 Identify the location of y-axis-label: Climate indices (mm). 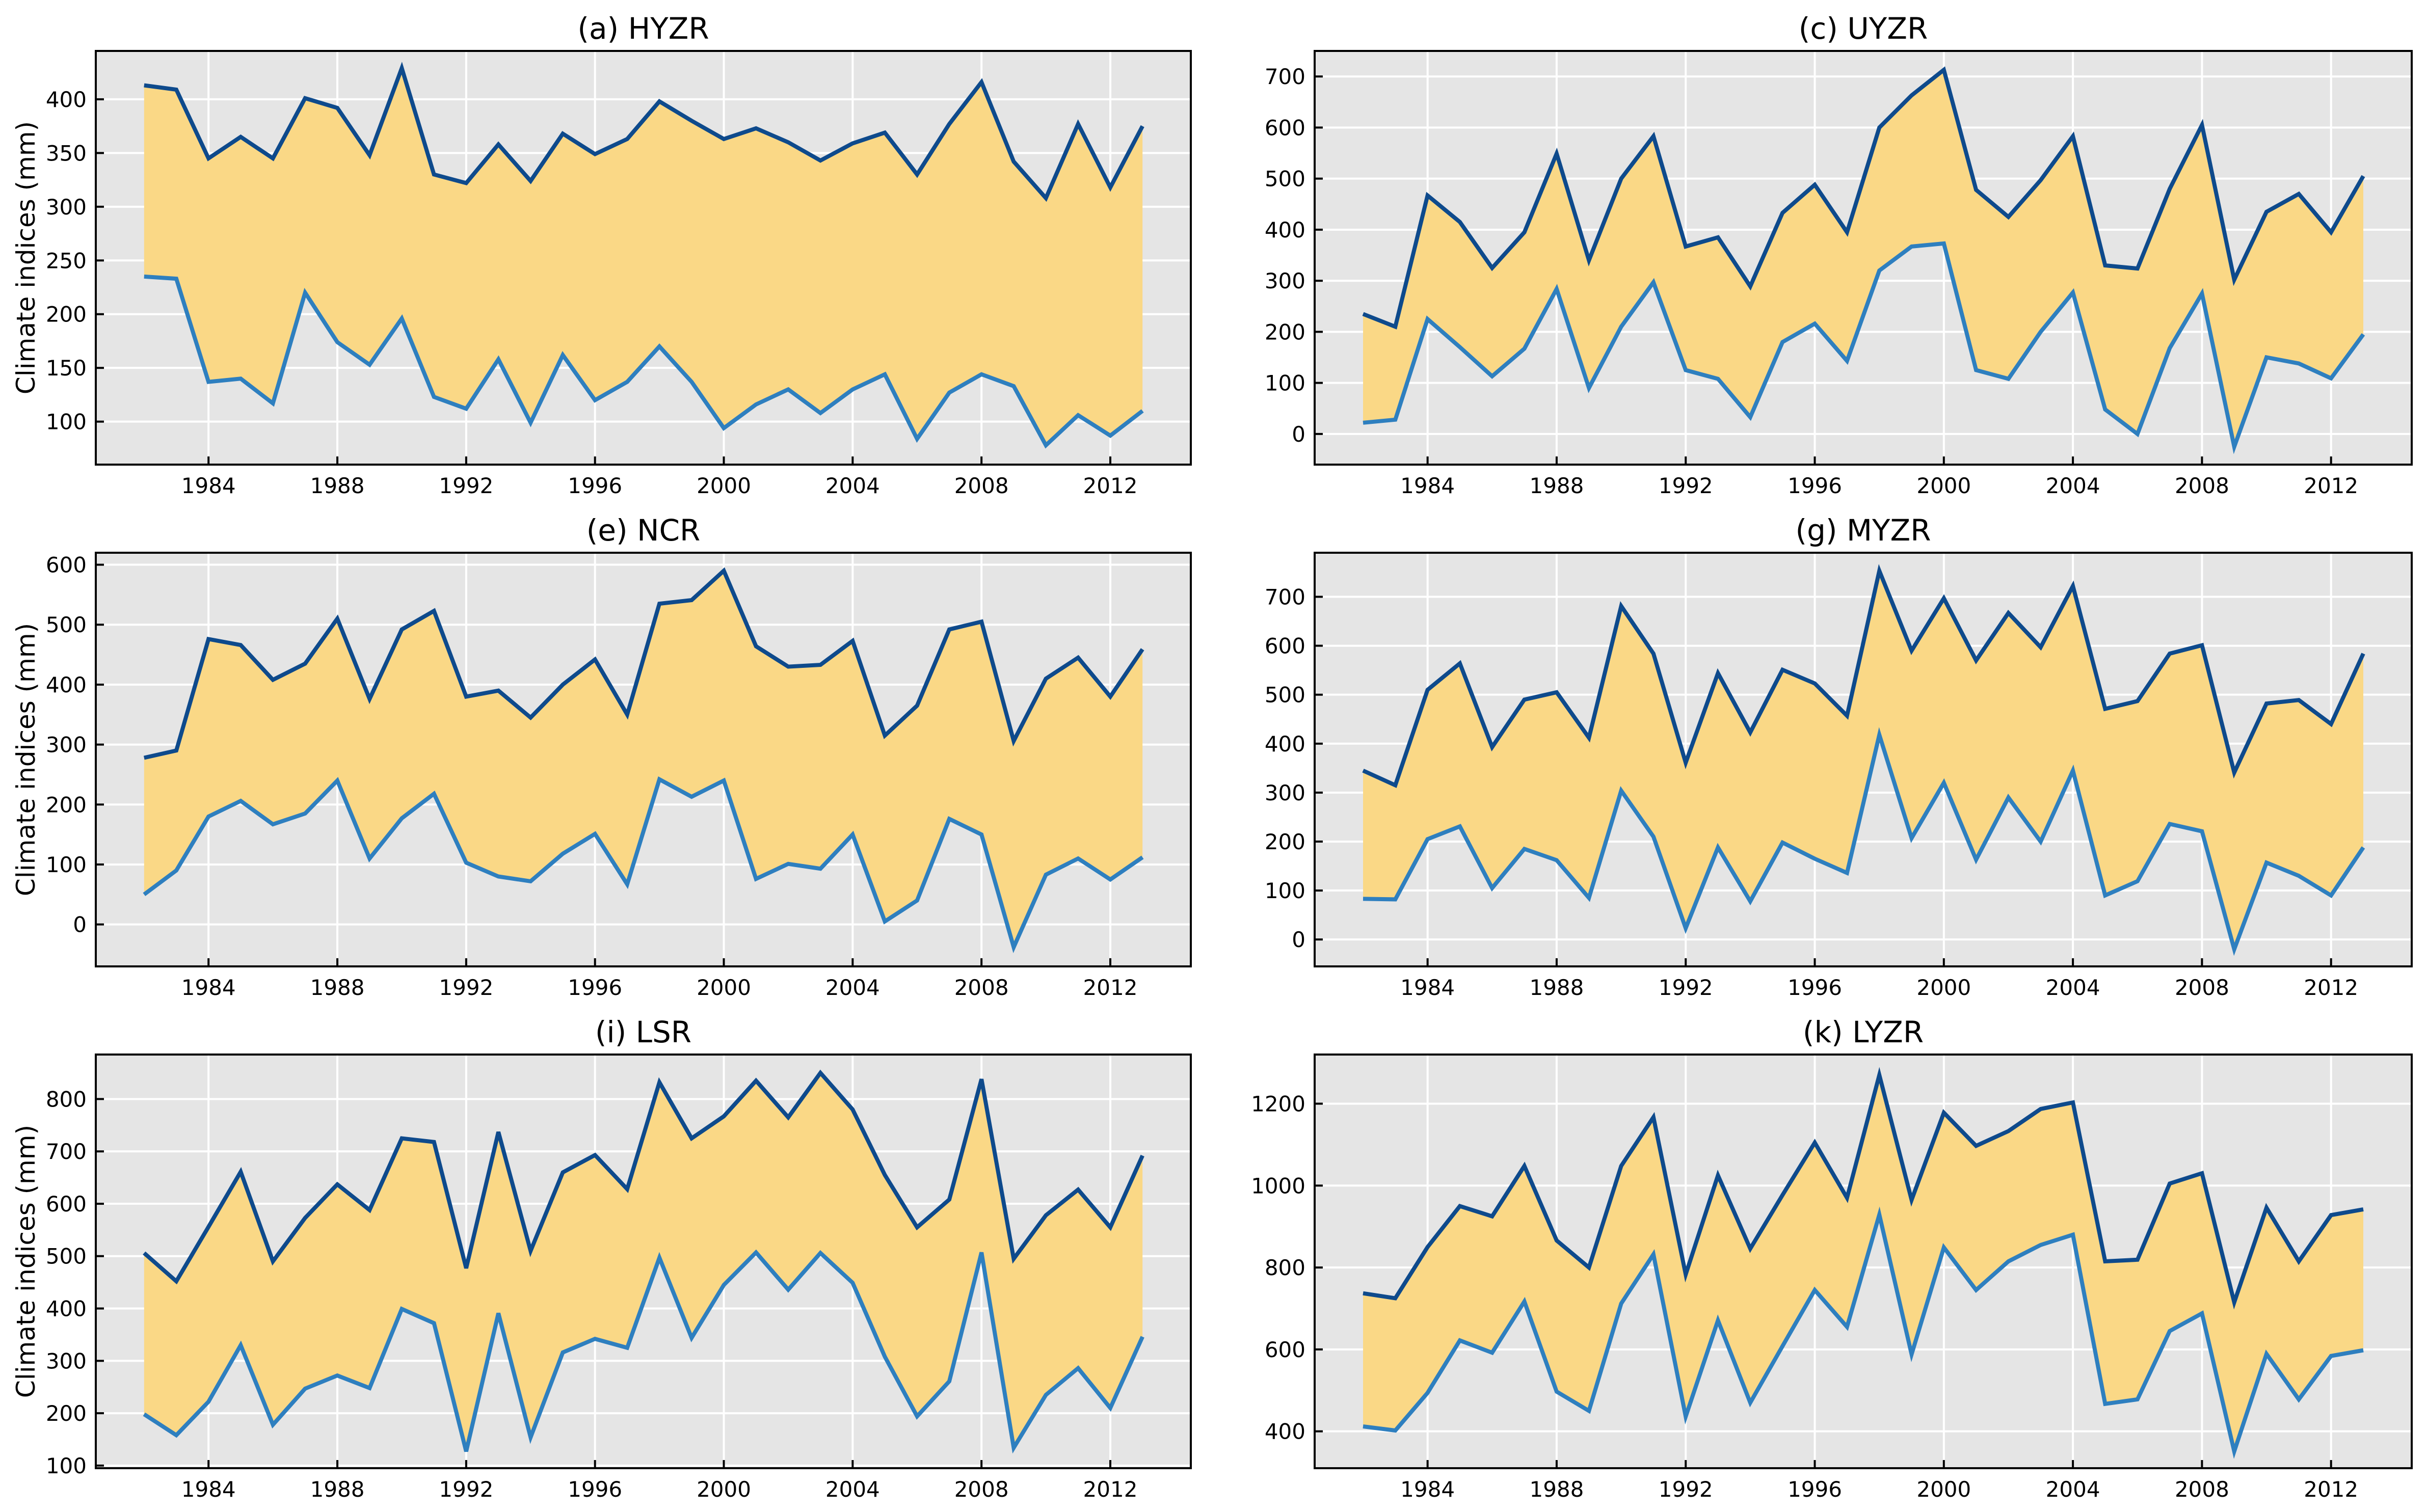
(26, 759).